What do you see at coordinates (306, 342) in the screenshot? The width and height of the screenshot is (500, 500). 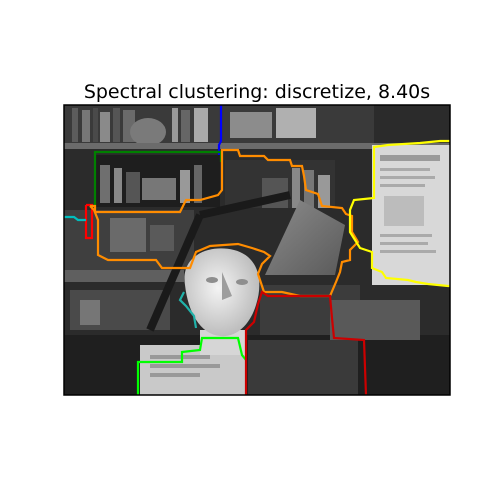 I see `contour-darkred` at bounding box center [306, 342].